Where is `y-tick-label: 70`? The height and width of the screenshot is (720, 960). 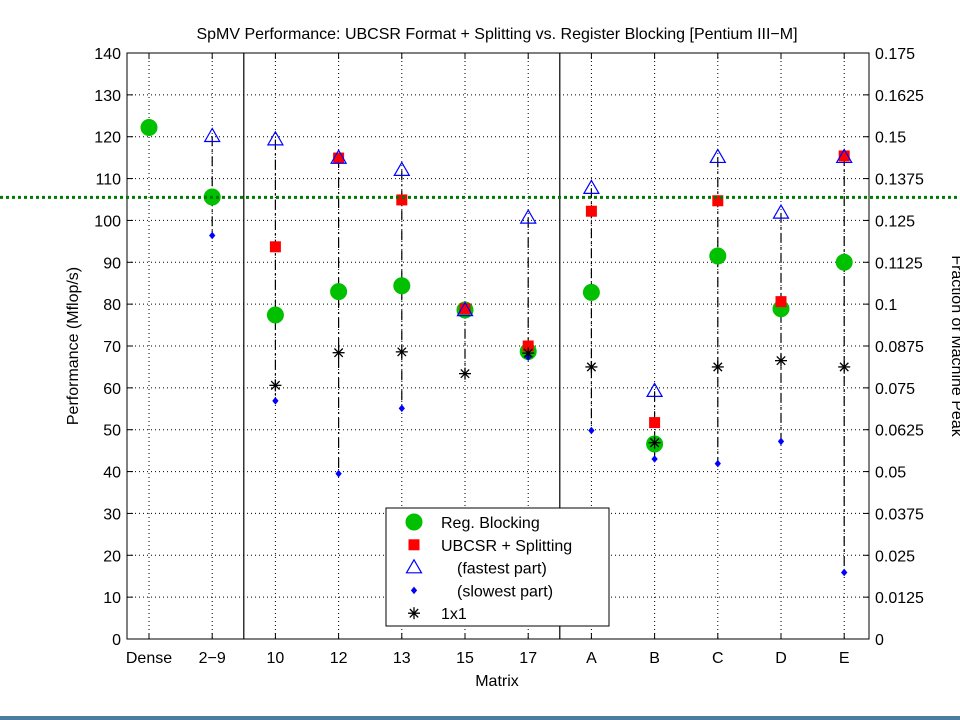
y-tick-label: 70 is located at coordinates (112, 347).